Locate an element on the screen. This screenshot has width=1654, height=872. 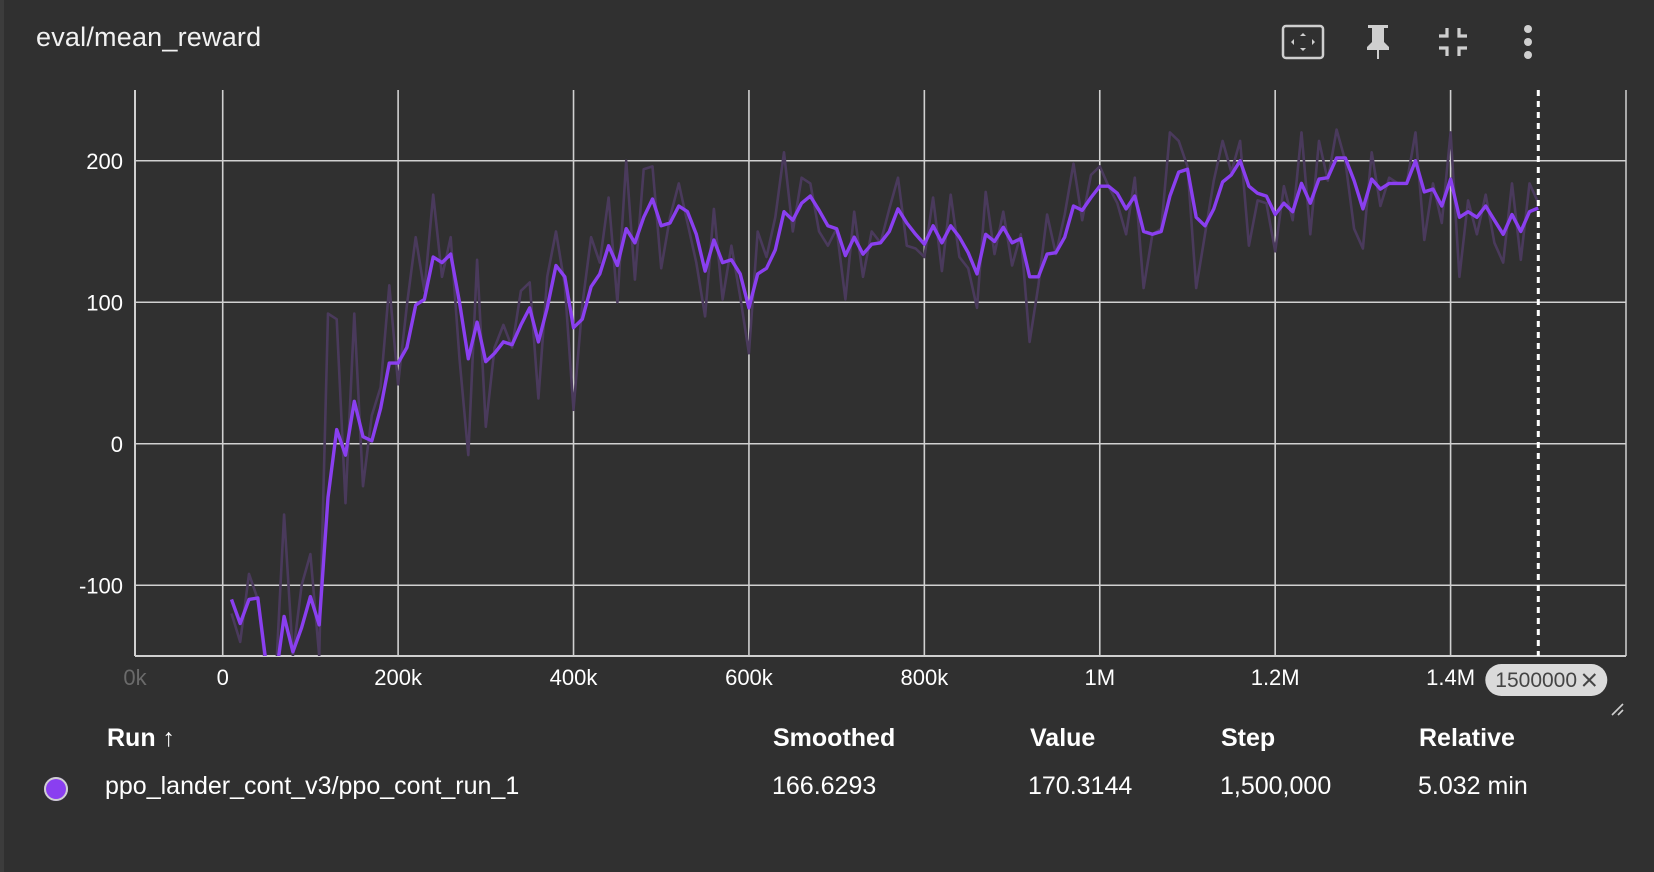
x-tick-label: 0k is located at coordinates (135, 677).